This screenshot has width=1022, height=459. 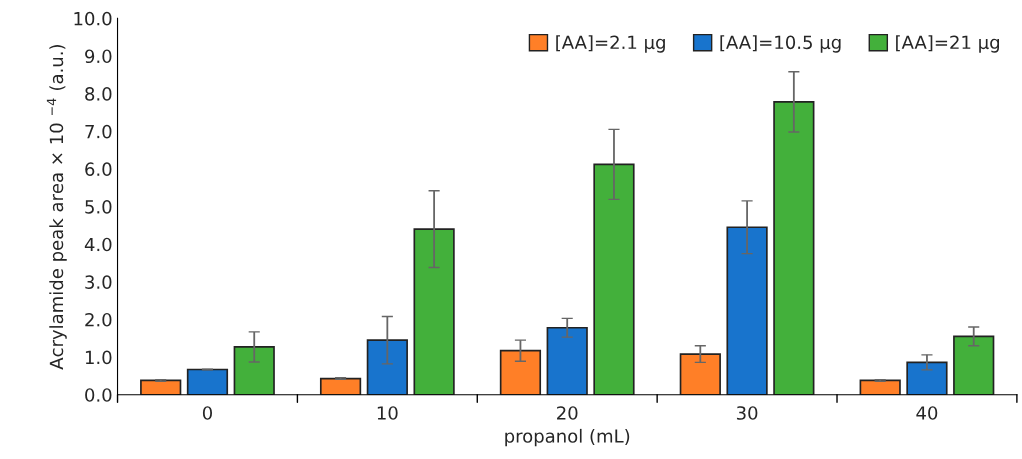 I want to click on y-tick-label: 4.0, so click(x=98, y=244).